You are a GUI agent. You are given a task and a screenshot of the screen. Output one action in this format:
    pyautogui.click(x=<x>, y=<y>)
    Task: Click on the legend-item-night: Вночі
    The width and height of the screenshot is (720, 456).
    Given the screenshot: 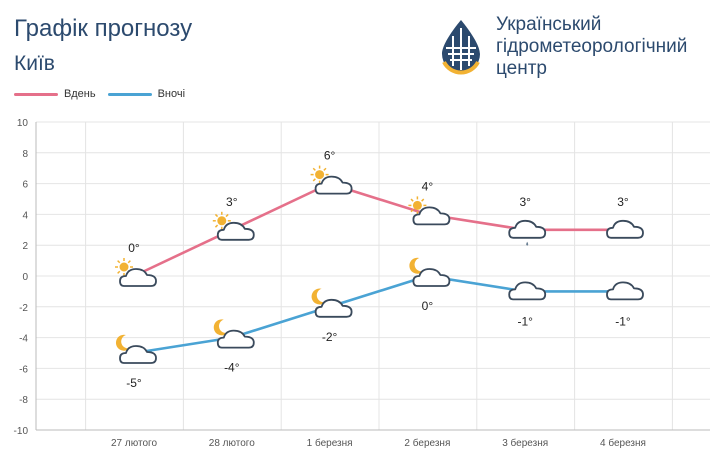 What is the action you would take?
    pyautogui.click(x=146, y=94)
    